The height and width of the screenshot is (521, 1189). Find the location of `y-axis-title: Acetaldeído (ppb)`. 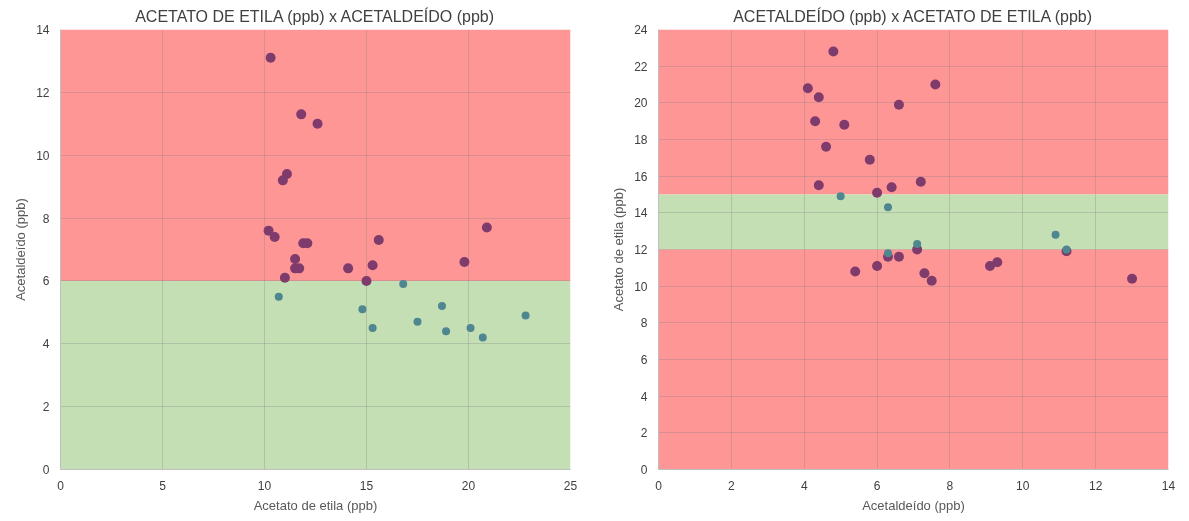

y-axis-title: Acetaldeído (ppb) is located at coordinates (21, 249).